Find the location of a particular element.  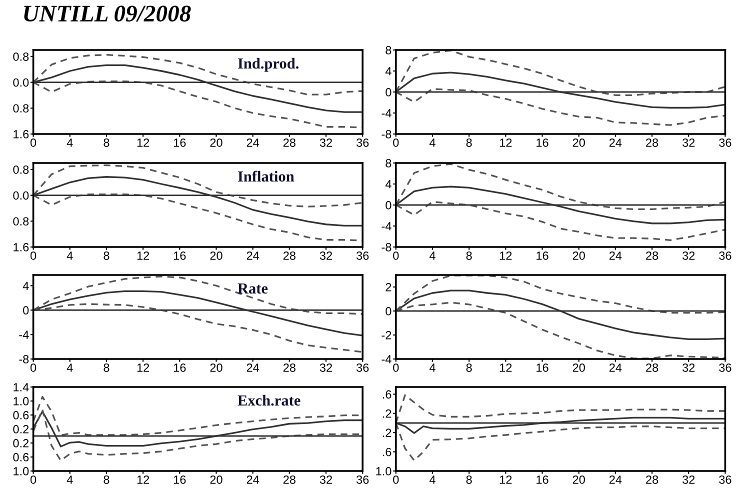

y-tick-label: 1.4 is located at coordinates (21, 387).